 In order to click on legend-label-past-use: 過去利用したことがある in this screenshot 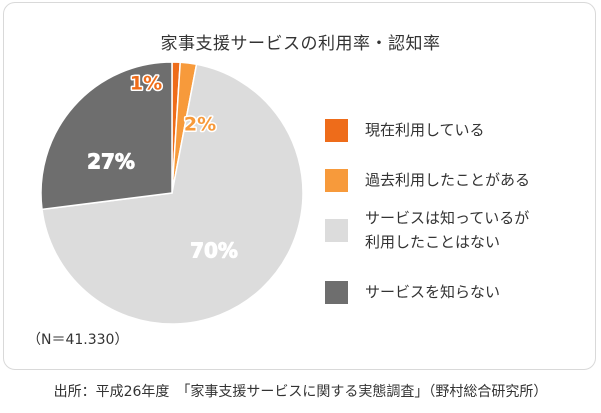, I will do `click(448, 180)`.